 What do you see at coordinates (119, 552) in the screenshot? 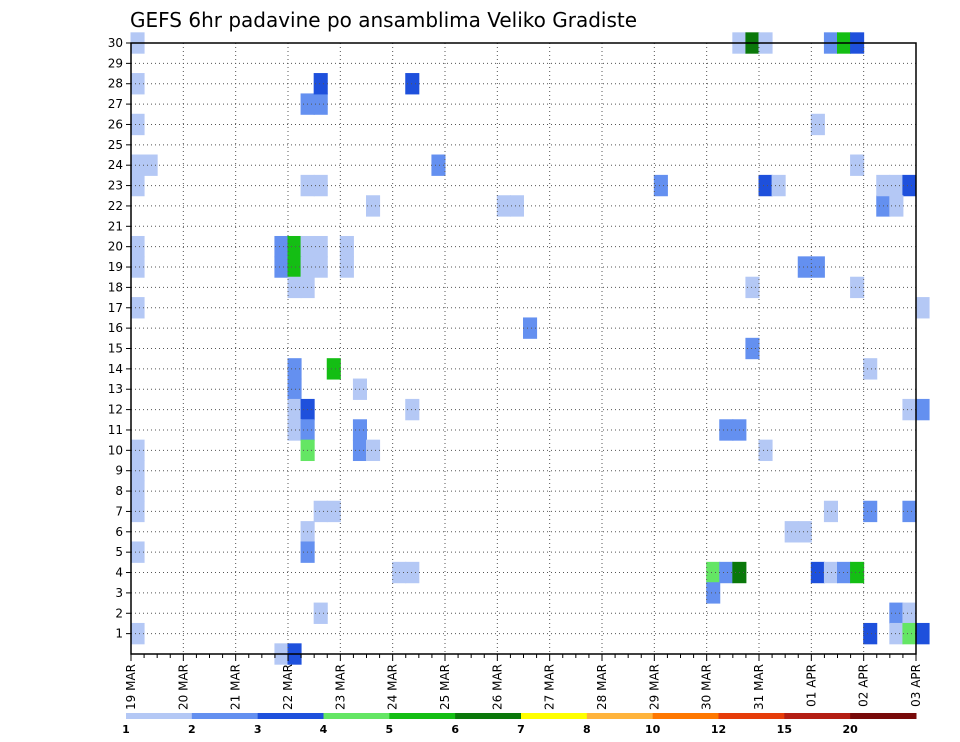
I see `y-tick-label: 5` at bounding box center [119, 552].